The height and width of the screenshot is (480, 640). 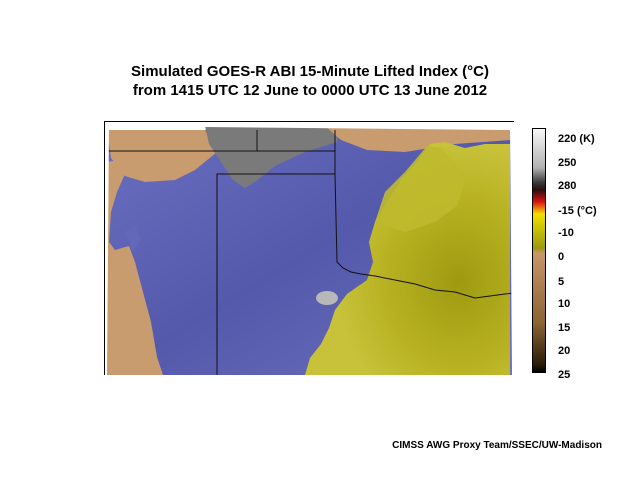 What do you see at coordinates (135, 267) in the screenshot?
I see `tan-region-west` at bounding box center [135, 267].